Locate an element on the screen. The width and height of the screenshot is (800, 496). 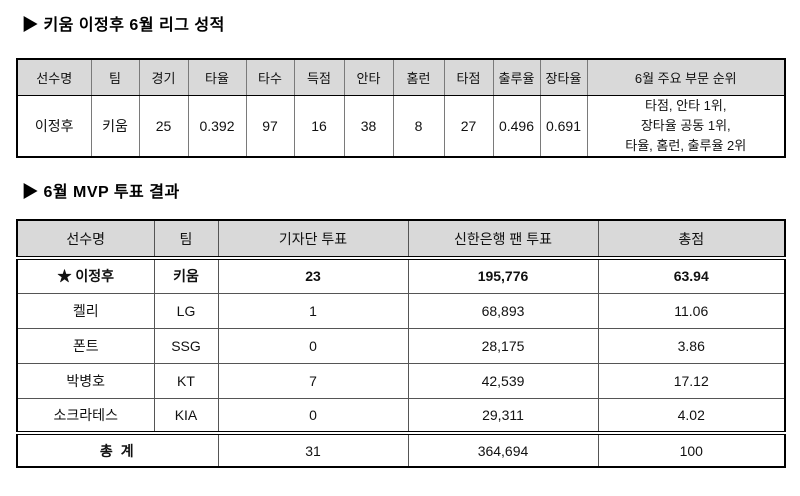
mvp-team: 키움 is located at coordinates (186, 276).